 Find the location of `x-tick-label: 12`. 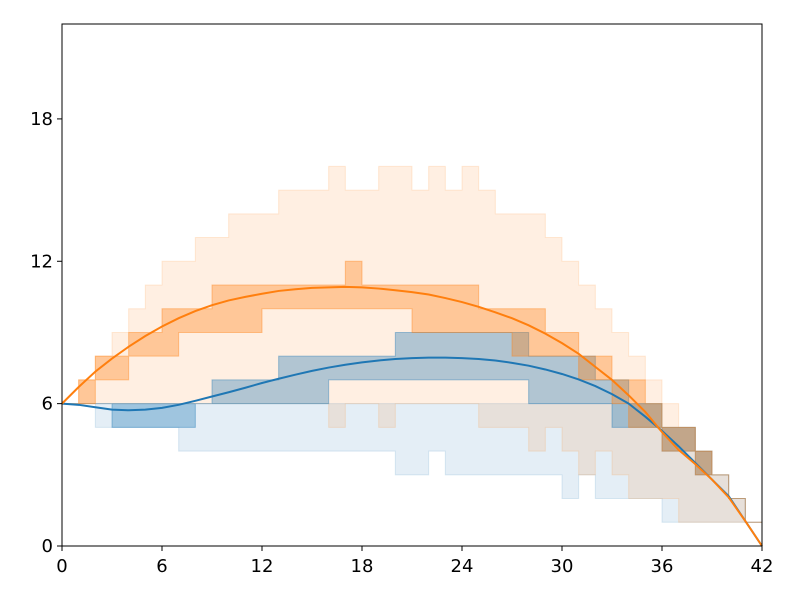

x-tick-label: 12 is located at coordinates (262, 566).